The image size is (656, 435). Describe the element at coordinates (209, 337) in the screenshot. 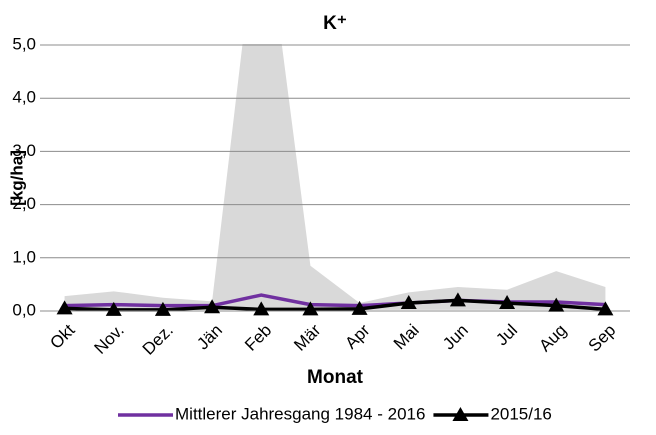

I see `x-tick-label: Jän` at that location.